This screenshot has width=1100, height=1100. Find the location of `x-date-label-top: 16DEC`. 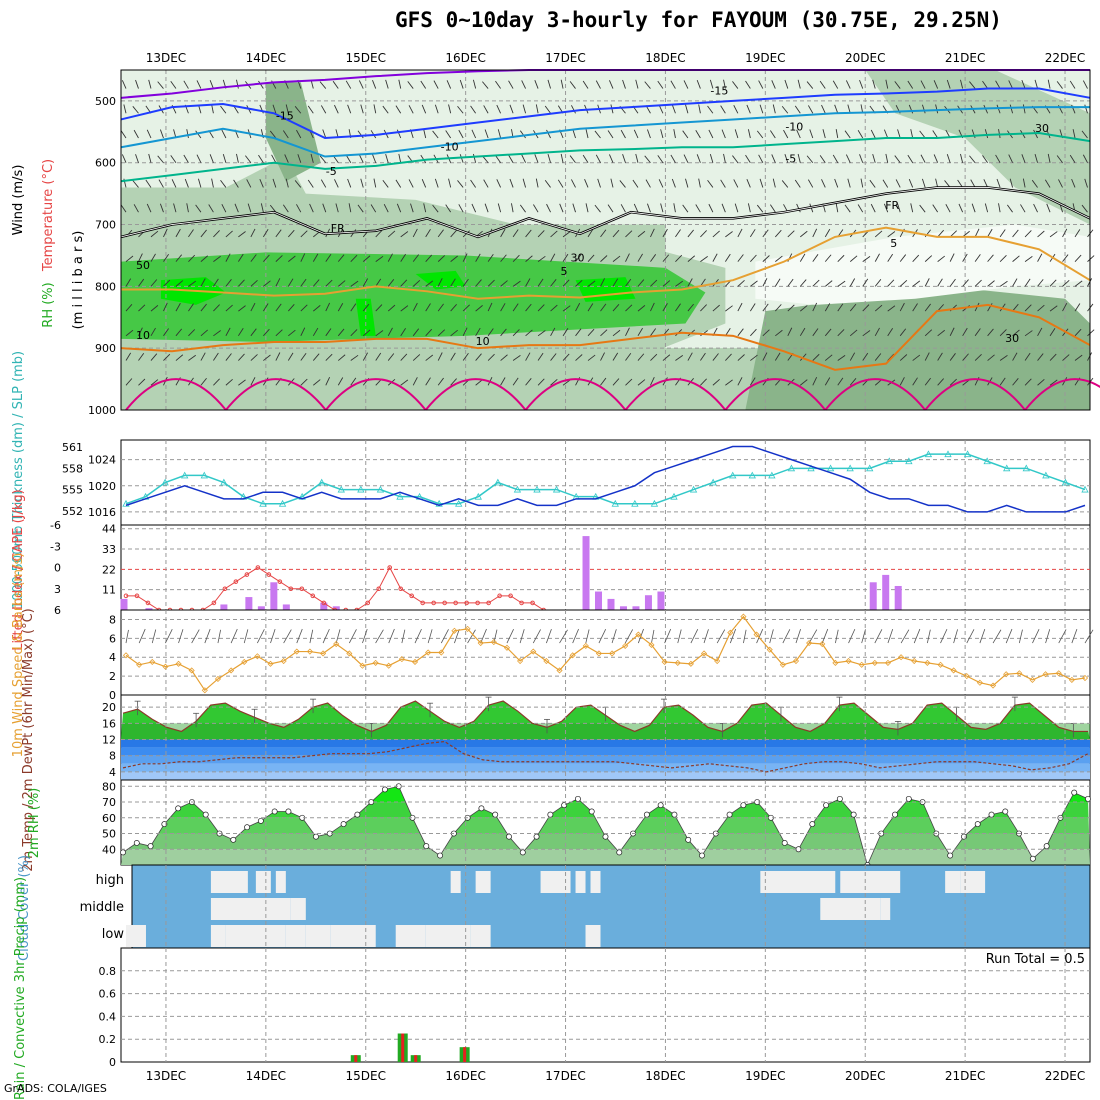

x-date-label-top: 16DEC is located at coordinates (465, 58).